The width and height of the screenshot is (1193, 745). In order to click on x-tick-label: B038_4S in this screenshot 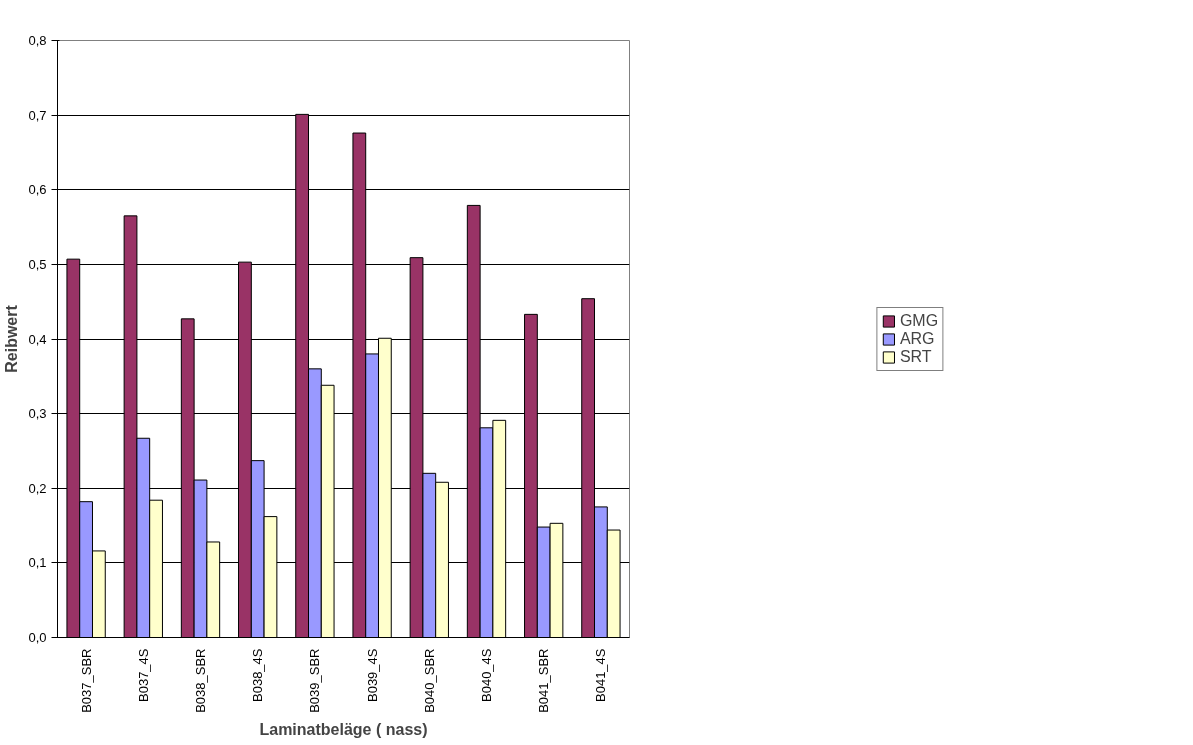, I will do `click(258, 675)`.